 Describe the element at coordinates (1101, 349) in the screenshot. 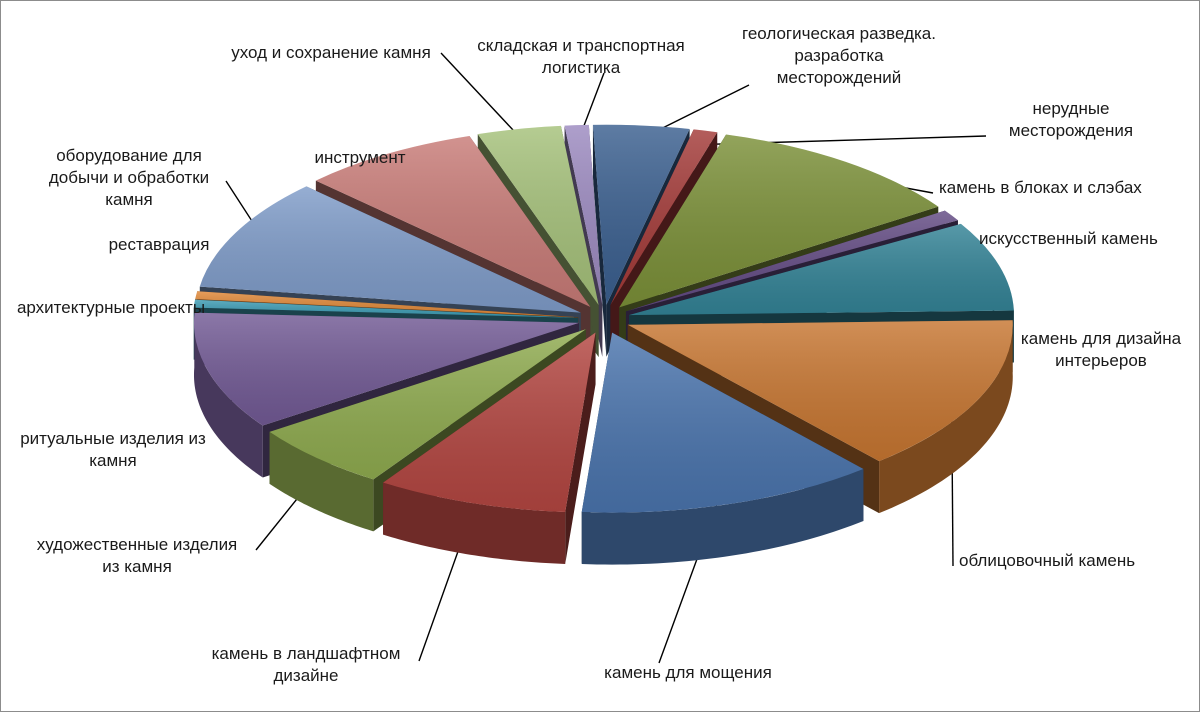

I see `slice-label: камень для дизайна интерьеров` at that location.